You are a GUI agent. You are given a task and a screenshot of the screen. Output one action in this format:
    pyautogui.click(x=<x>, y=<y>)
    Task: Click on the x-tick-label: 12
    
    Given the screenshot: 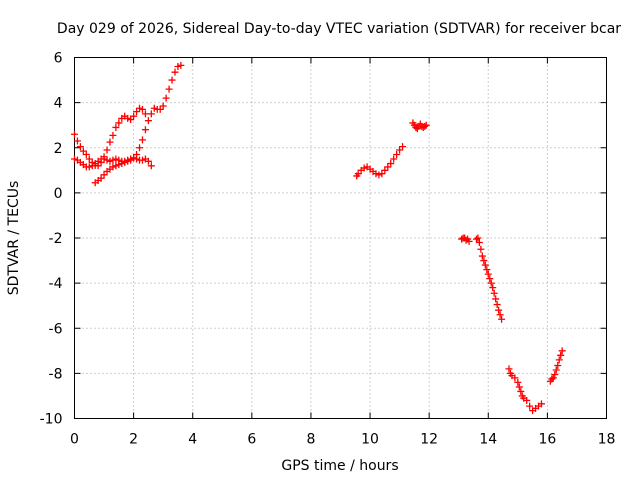 What is the action you would take?
    pyautogui.click(x=429, y=440)
    